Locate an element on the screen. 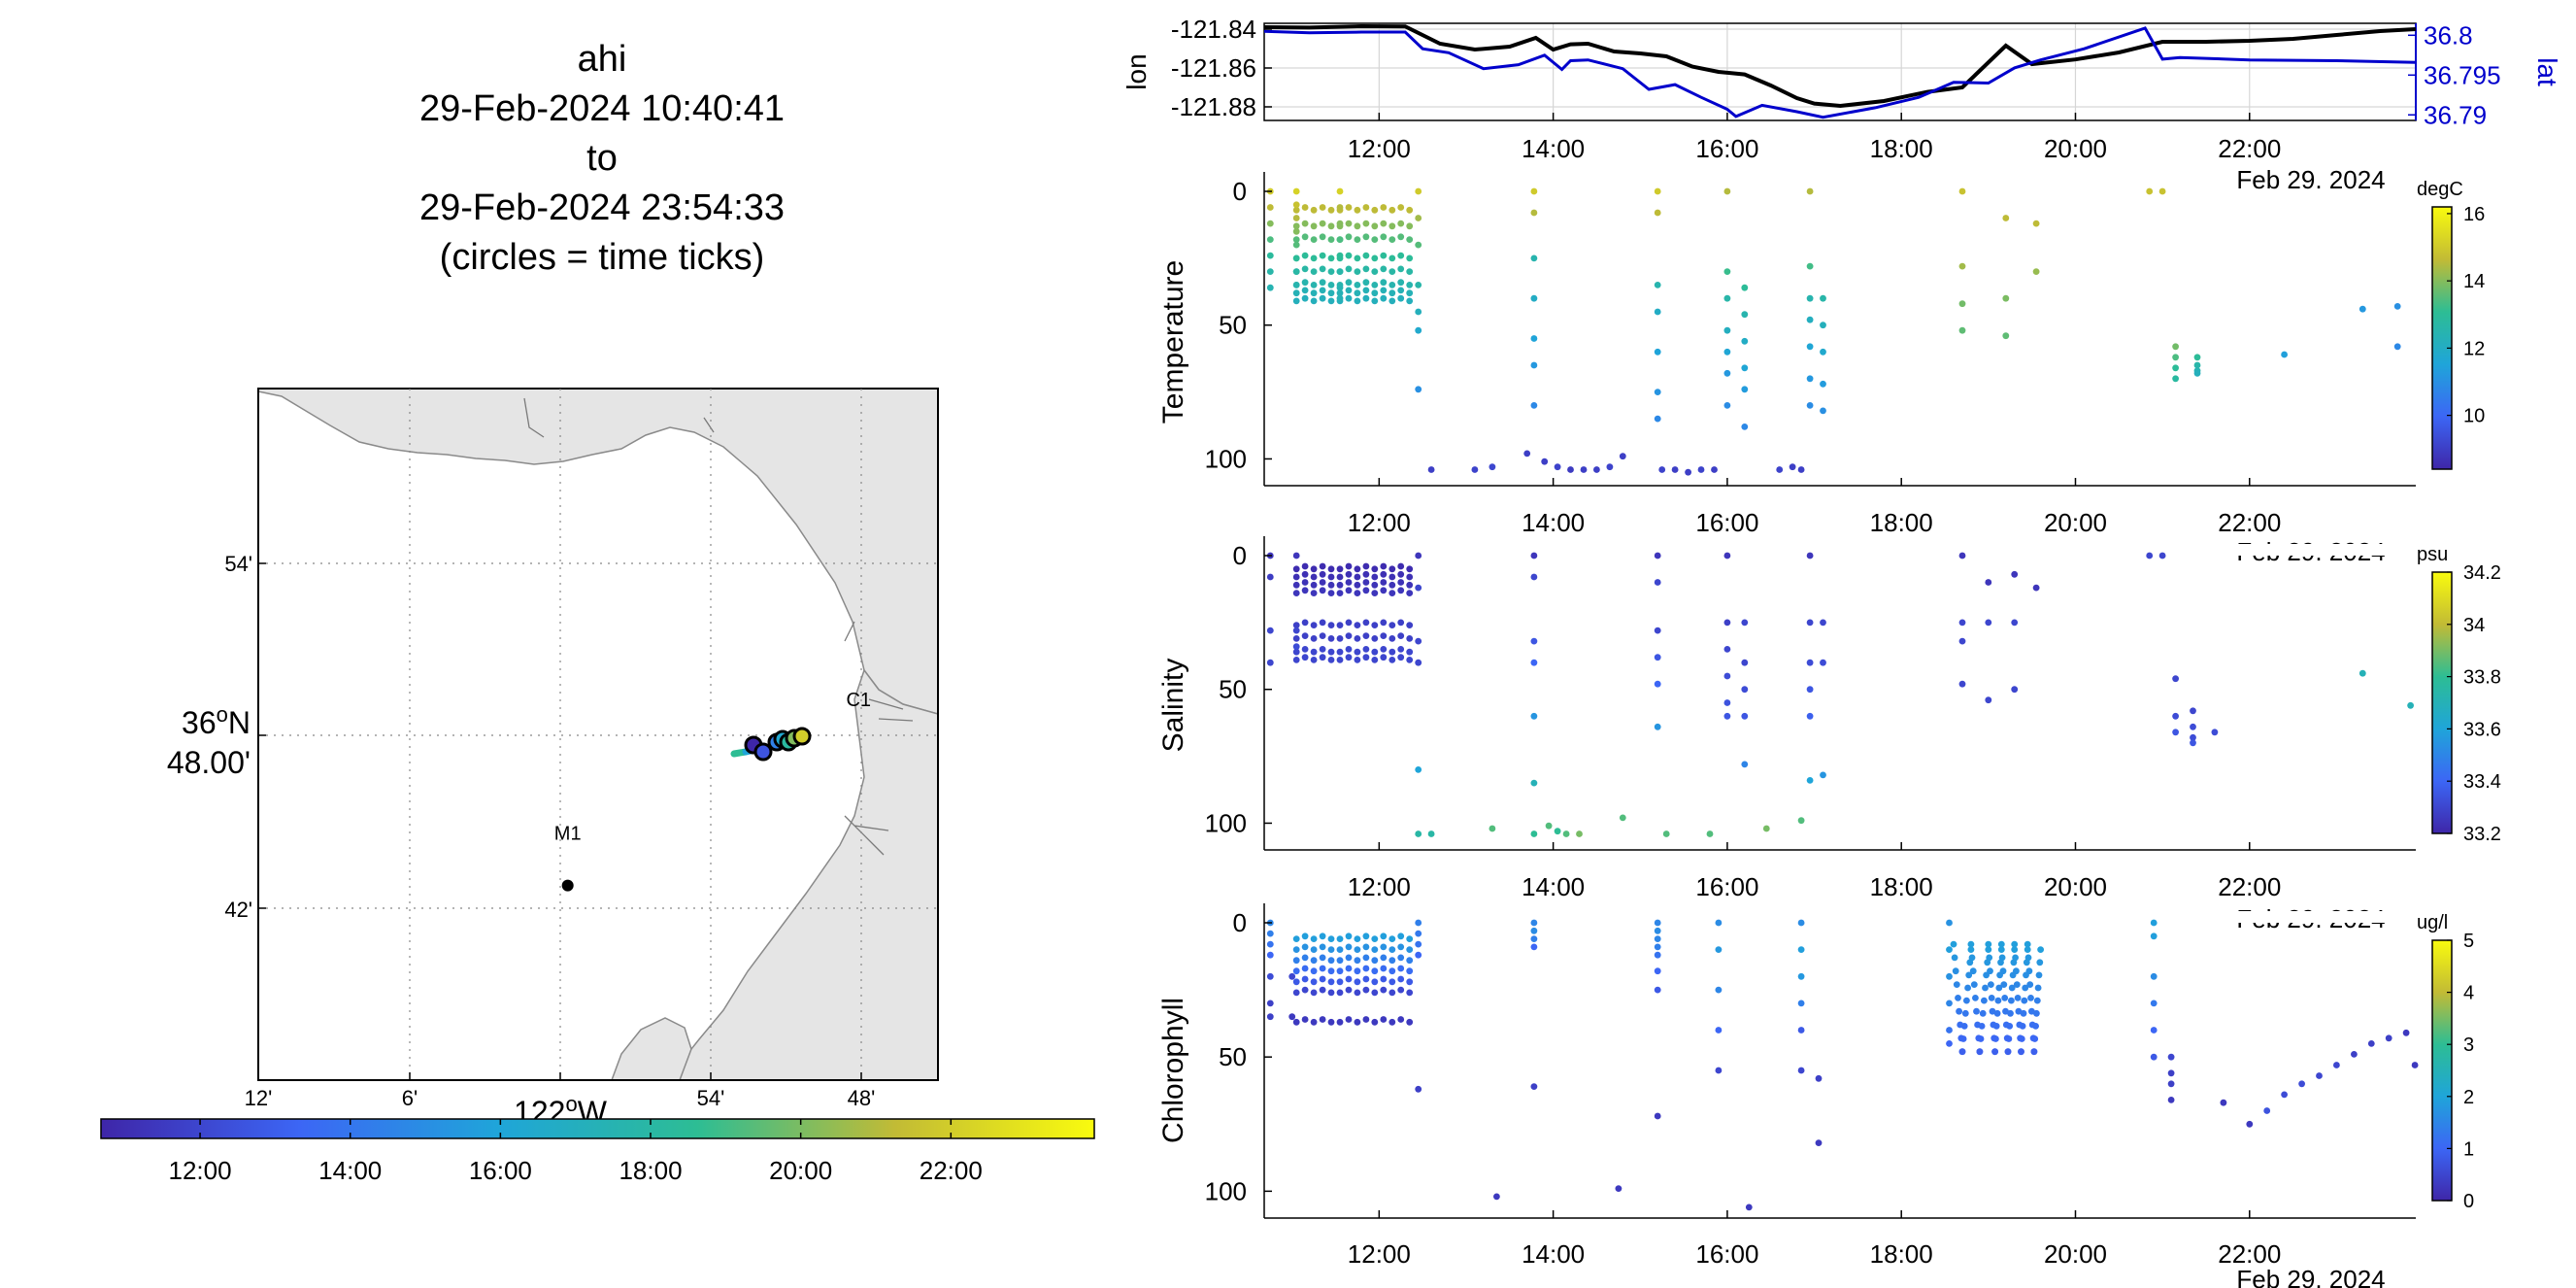  map-panel: M1 C1 is located at coordinates (598, 734).